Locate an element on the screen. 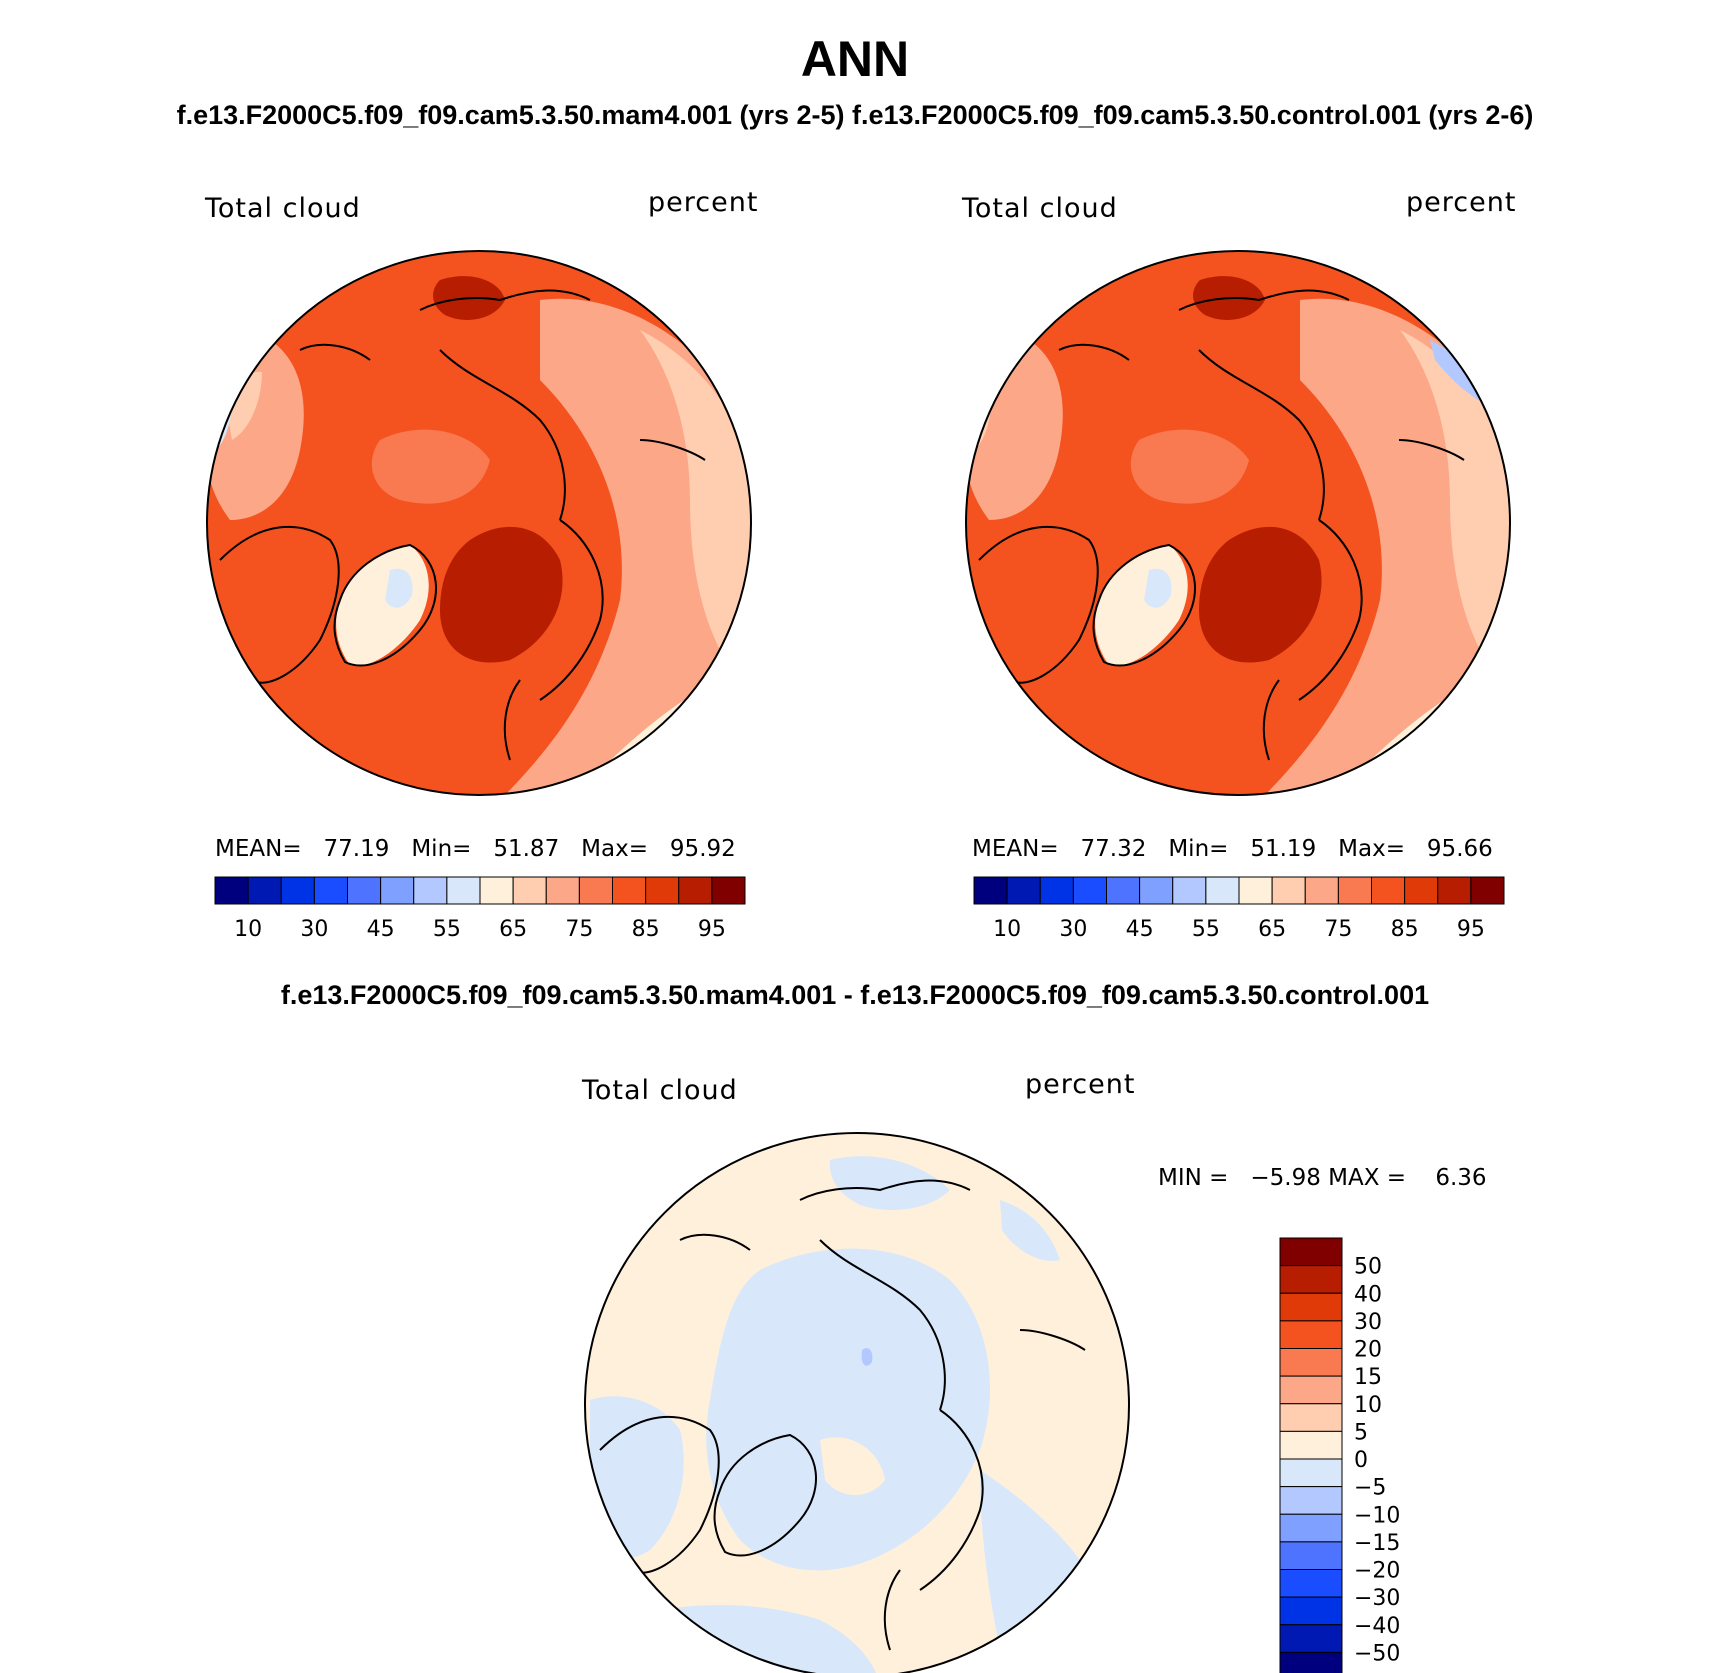  panel1-colorbar-tick-label: 65 is located at coordinates (513, 929).